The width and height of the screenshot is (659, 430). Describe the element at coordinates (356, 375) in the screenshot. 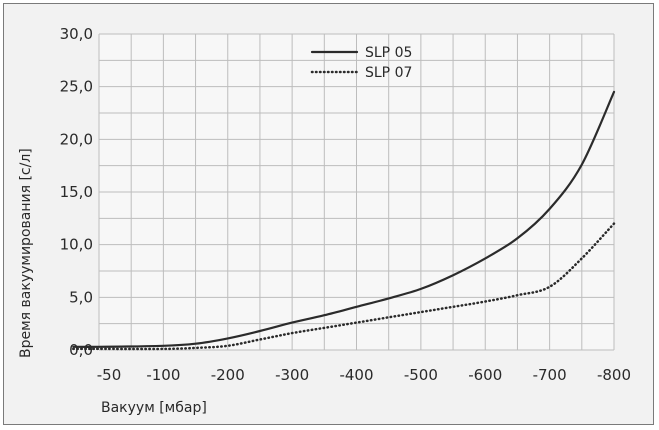

I see `x-tick-label: -400` at that location.